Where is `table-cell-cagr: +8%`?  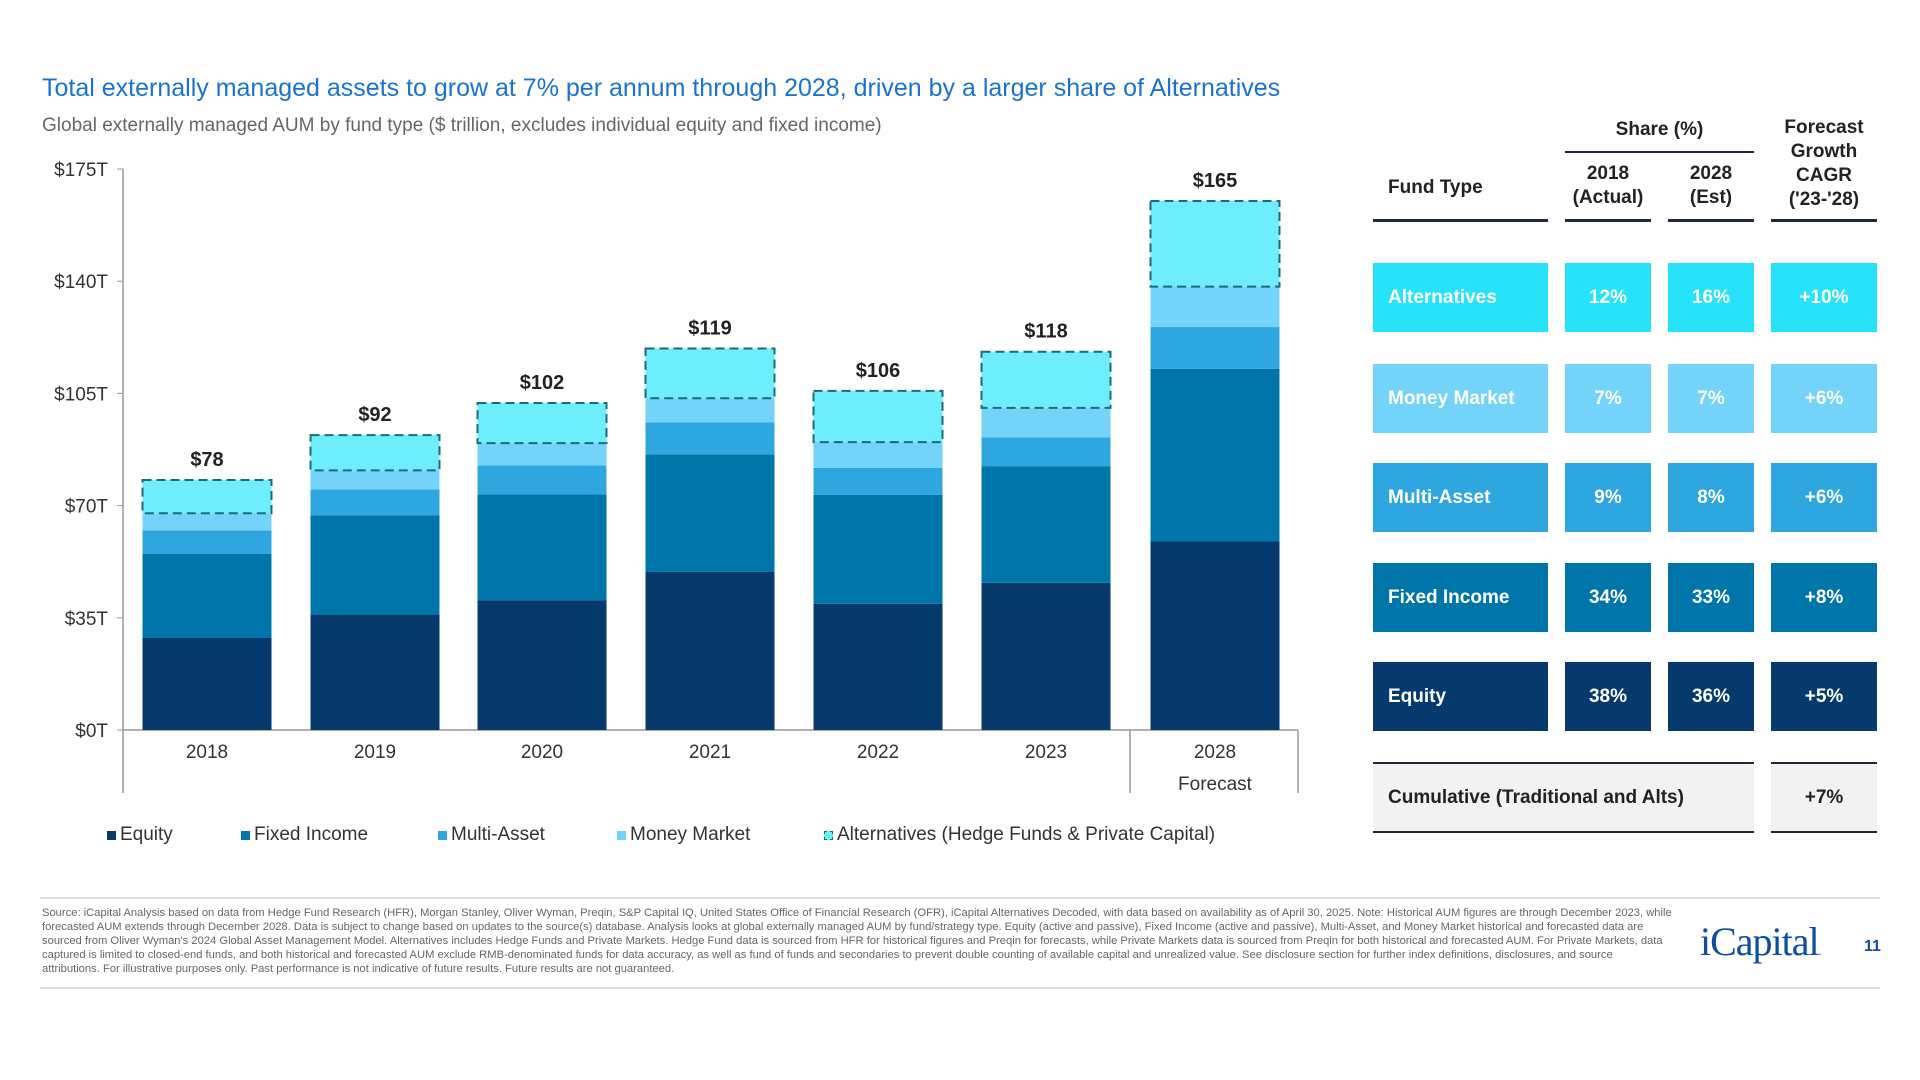
table-cell-cagr: +8% is located at coordinates (1824, 597).